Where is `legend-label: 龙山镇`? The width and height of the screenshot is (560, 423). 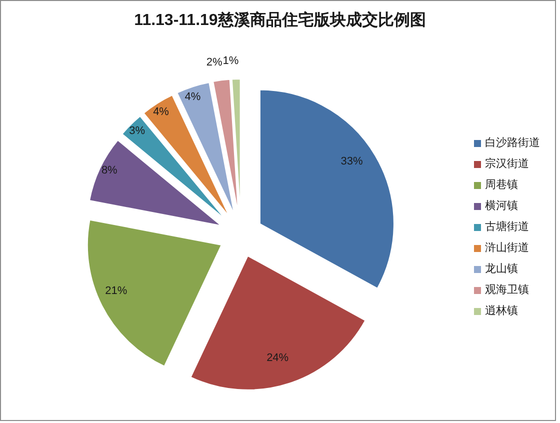 legend-label: 龙山镇 is located at coordinates (501, 269).